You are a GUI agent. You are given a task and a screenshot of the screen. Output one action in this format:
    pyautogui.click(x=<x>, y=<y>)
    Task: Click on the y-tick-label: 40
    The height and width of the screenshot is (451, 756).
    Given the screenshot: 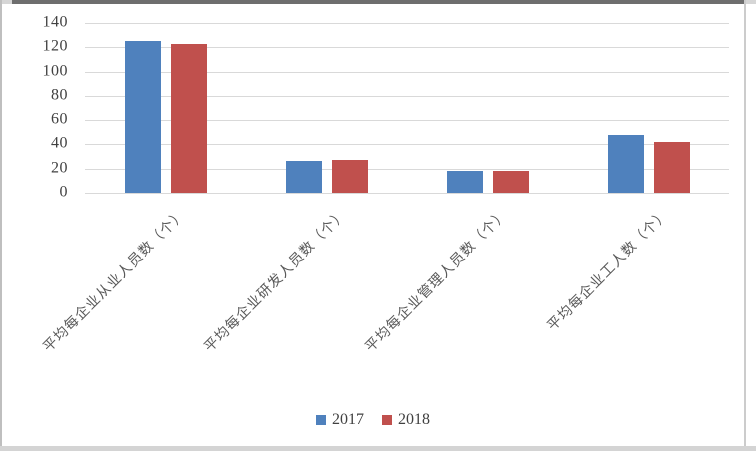 What is the action you would take?
    pyautogui.click(x=59, y=144)
    